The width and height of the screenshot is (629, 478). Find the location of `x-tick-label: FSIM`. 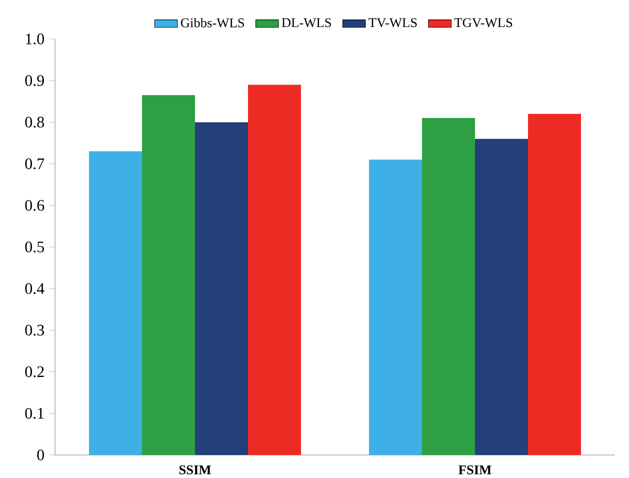

x-tick-label: FSIM is located at coordinates (475, 469).